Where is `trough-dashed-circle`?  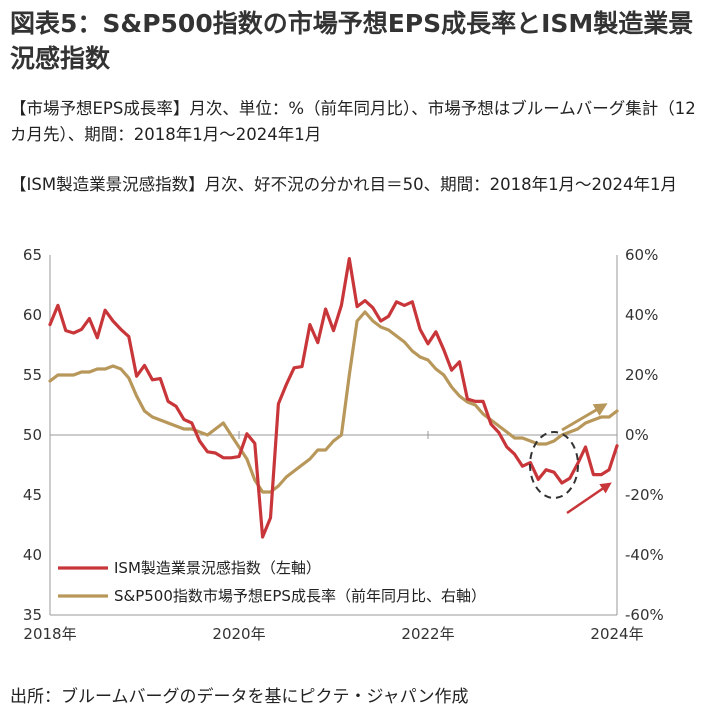
trough-dashed-circle is located at coordinates (554, 465).